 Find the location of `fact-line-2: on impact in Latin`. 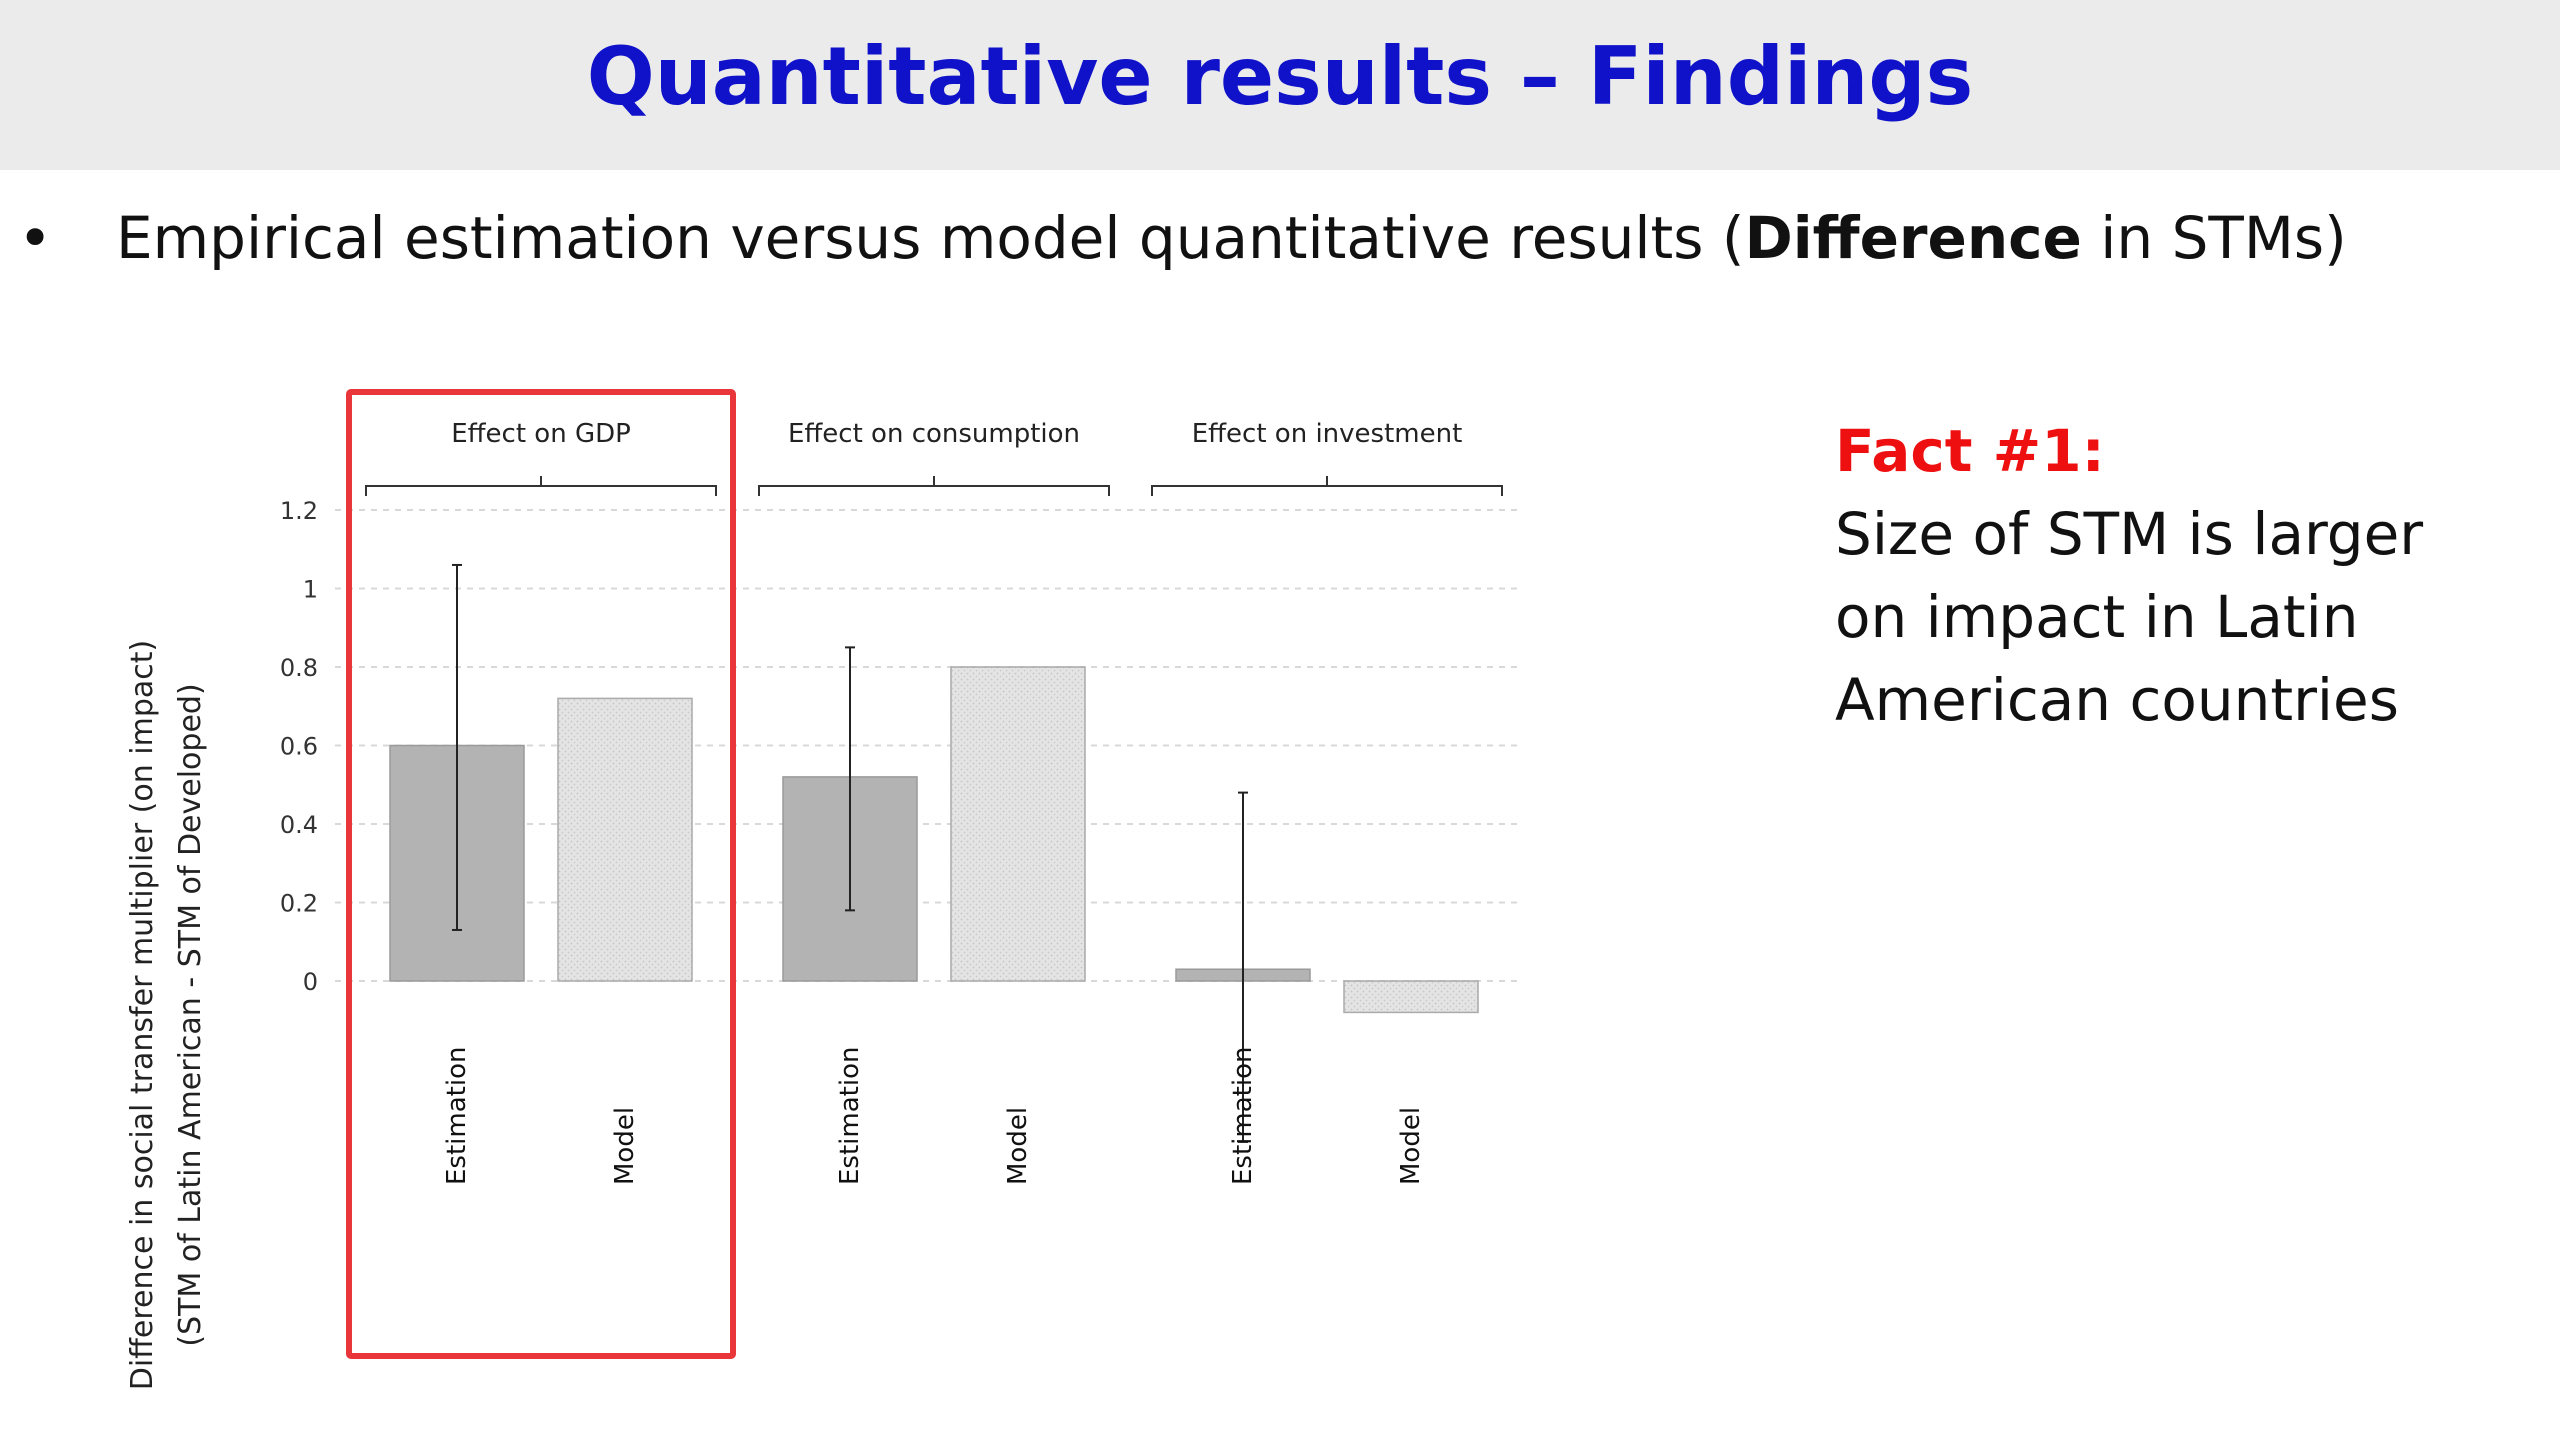

fact-line-2: on impact in Latin is located at coordinates (2097, 617).